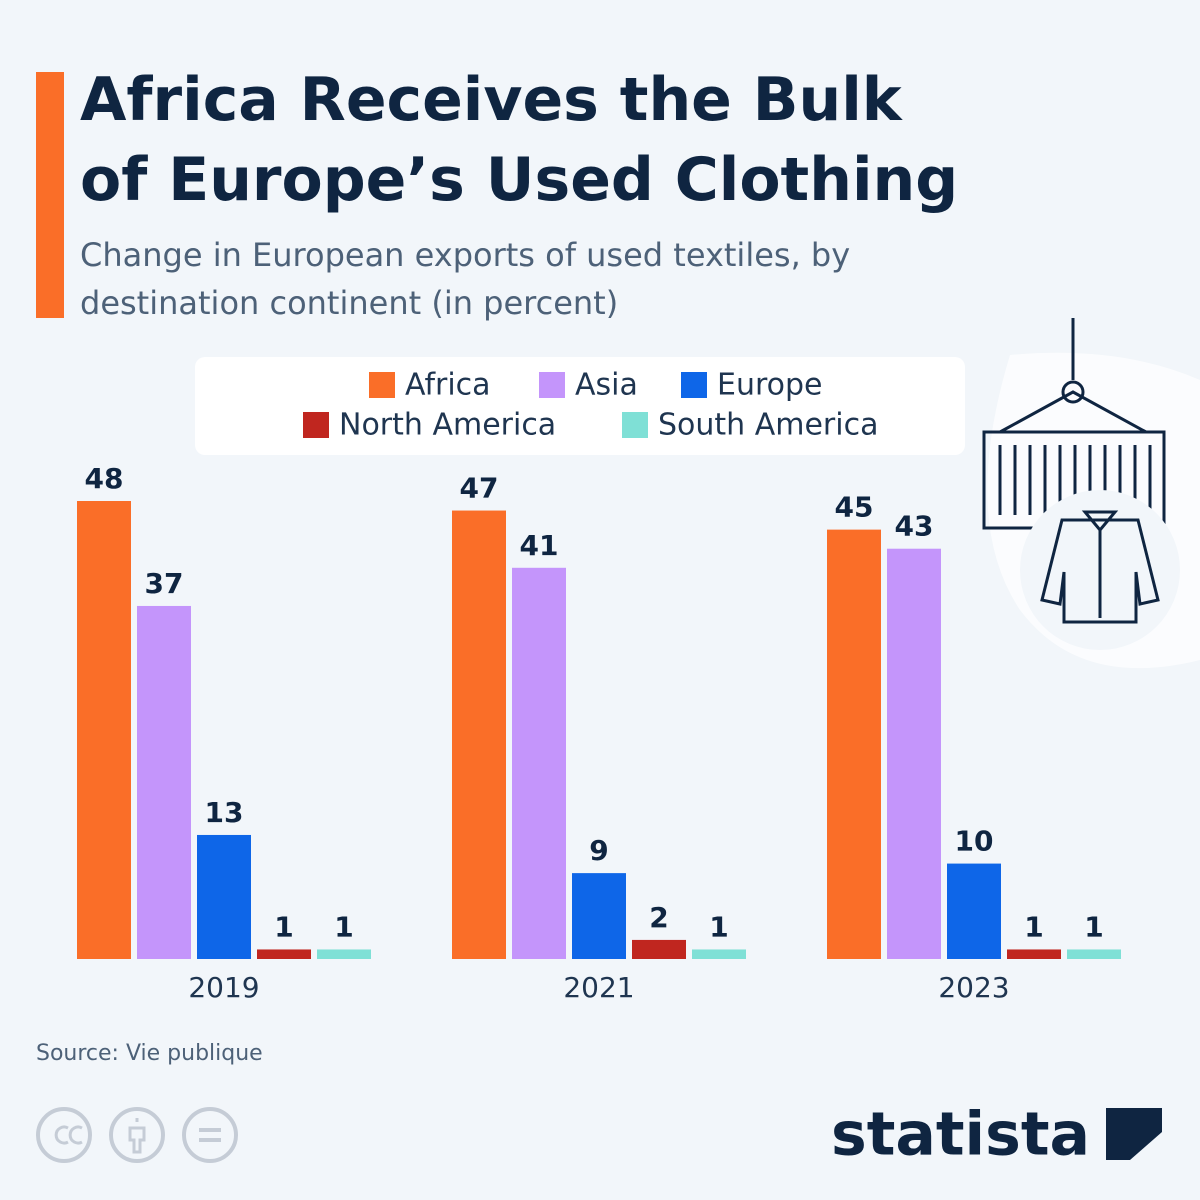 The width and height of the screenshot is (1200, 1200). What do you see at coordinates (598, 987) in the screenshot?
I see `x-tick-label: 2021` at bounding box center [598, 987].